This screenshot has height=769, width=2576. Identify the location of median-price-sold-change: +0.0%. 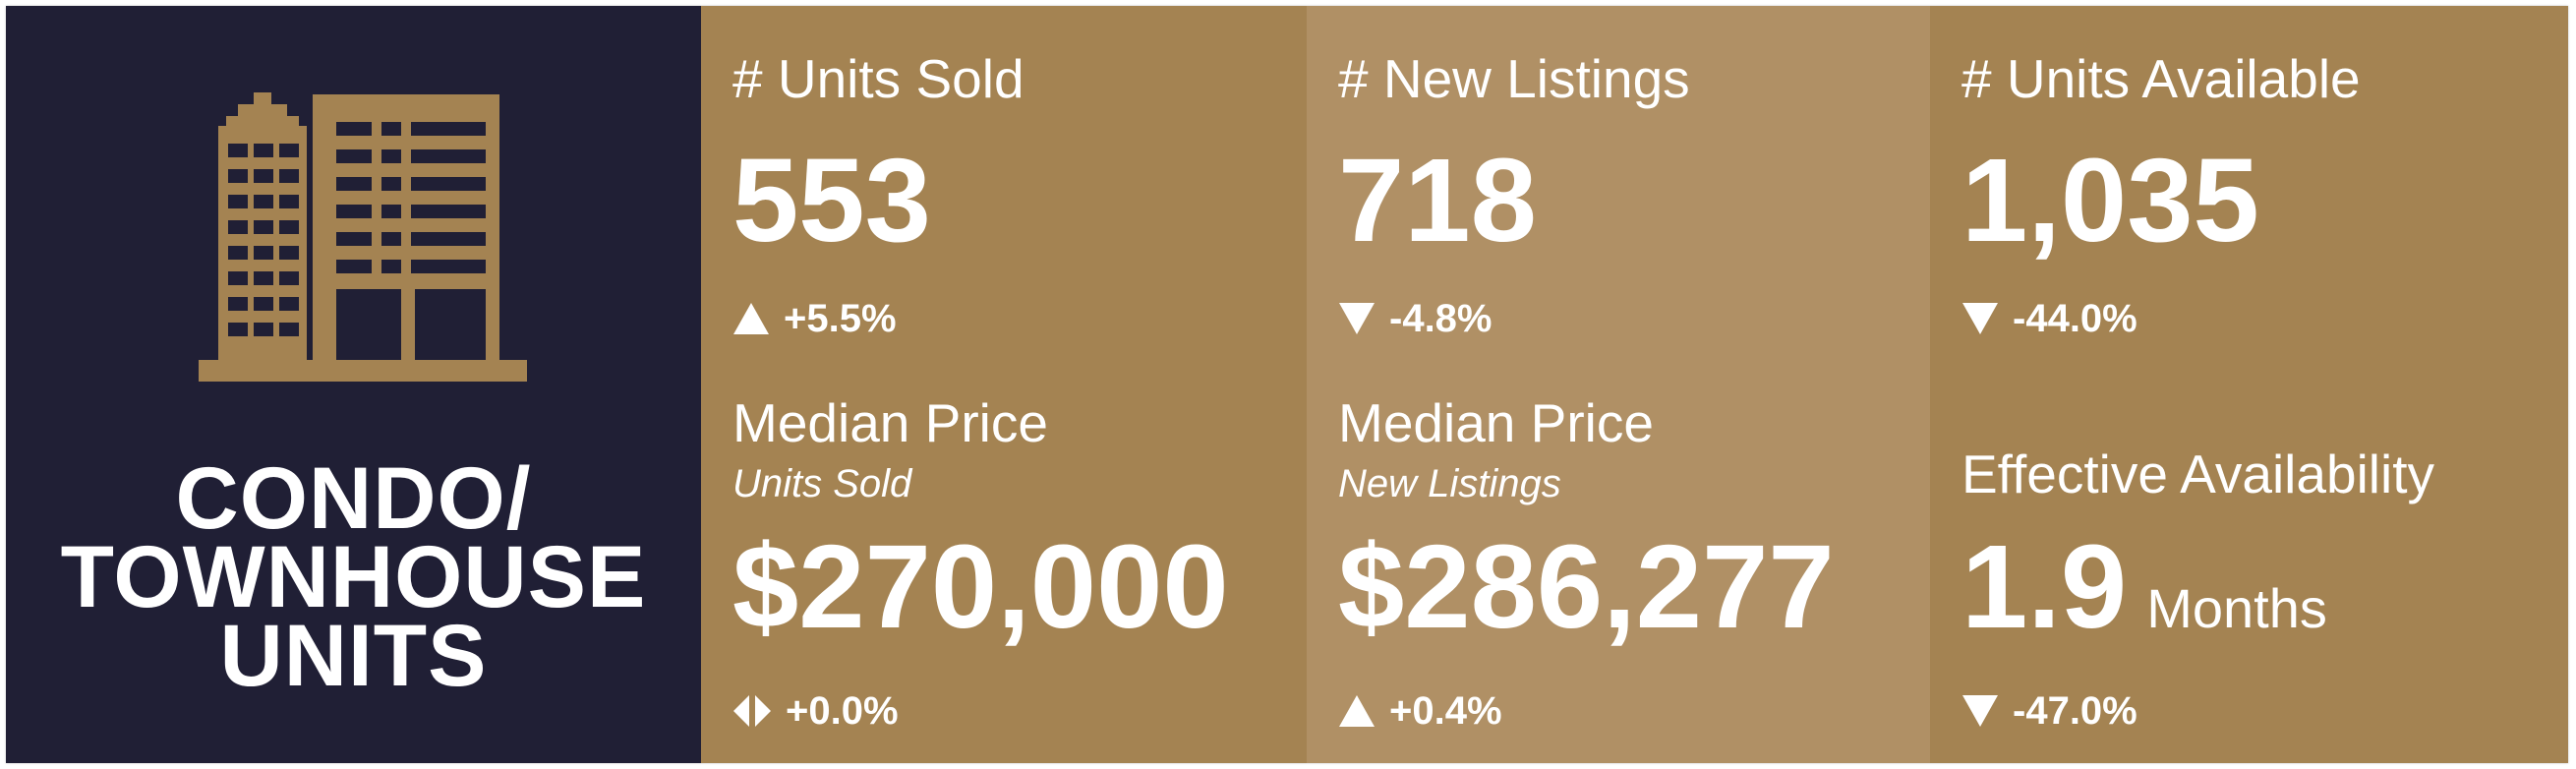
(815, 711).